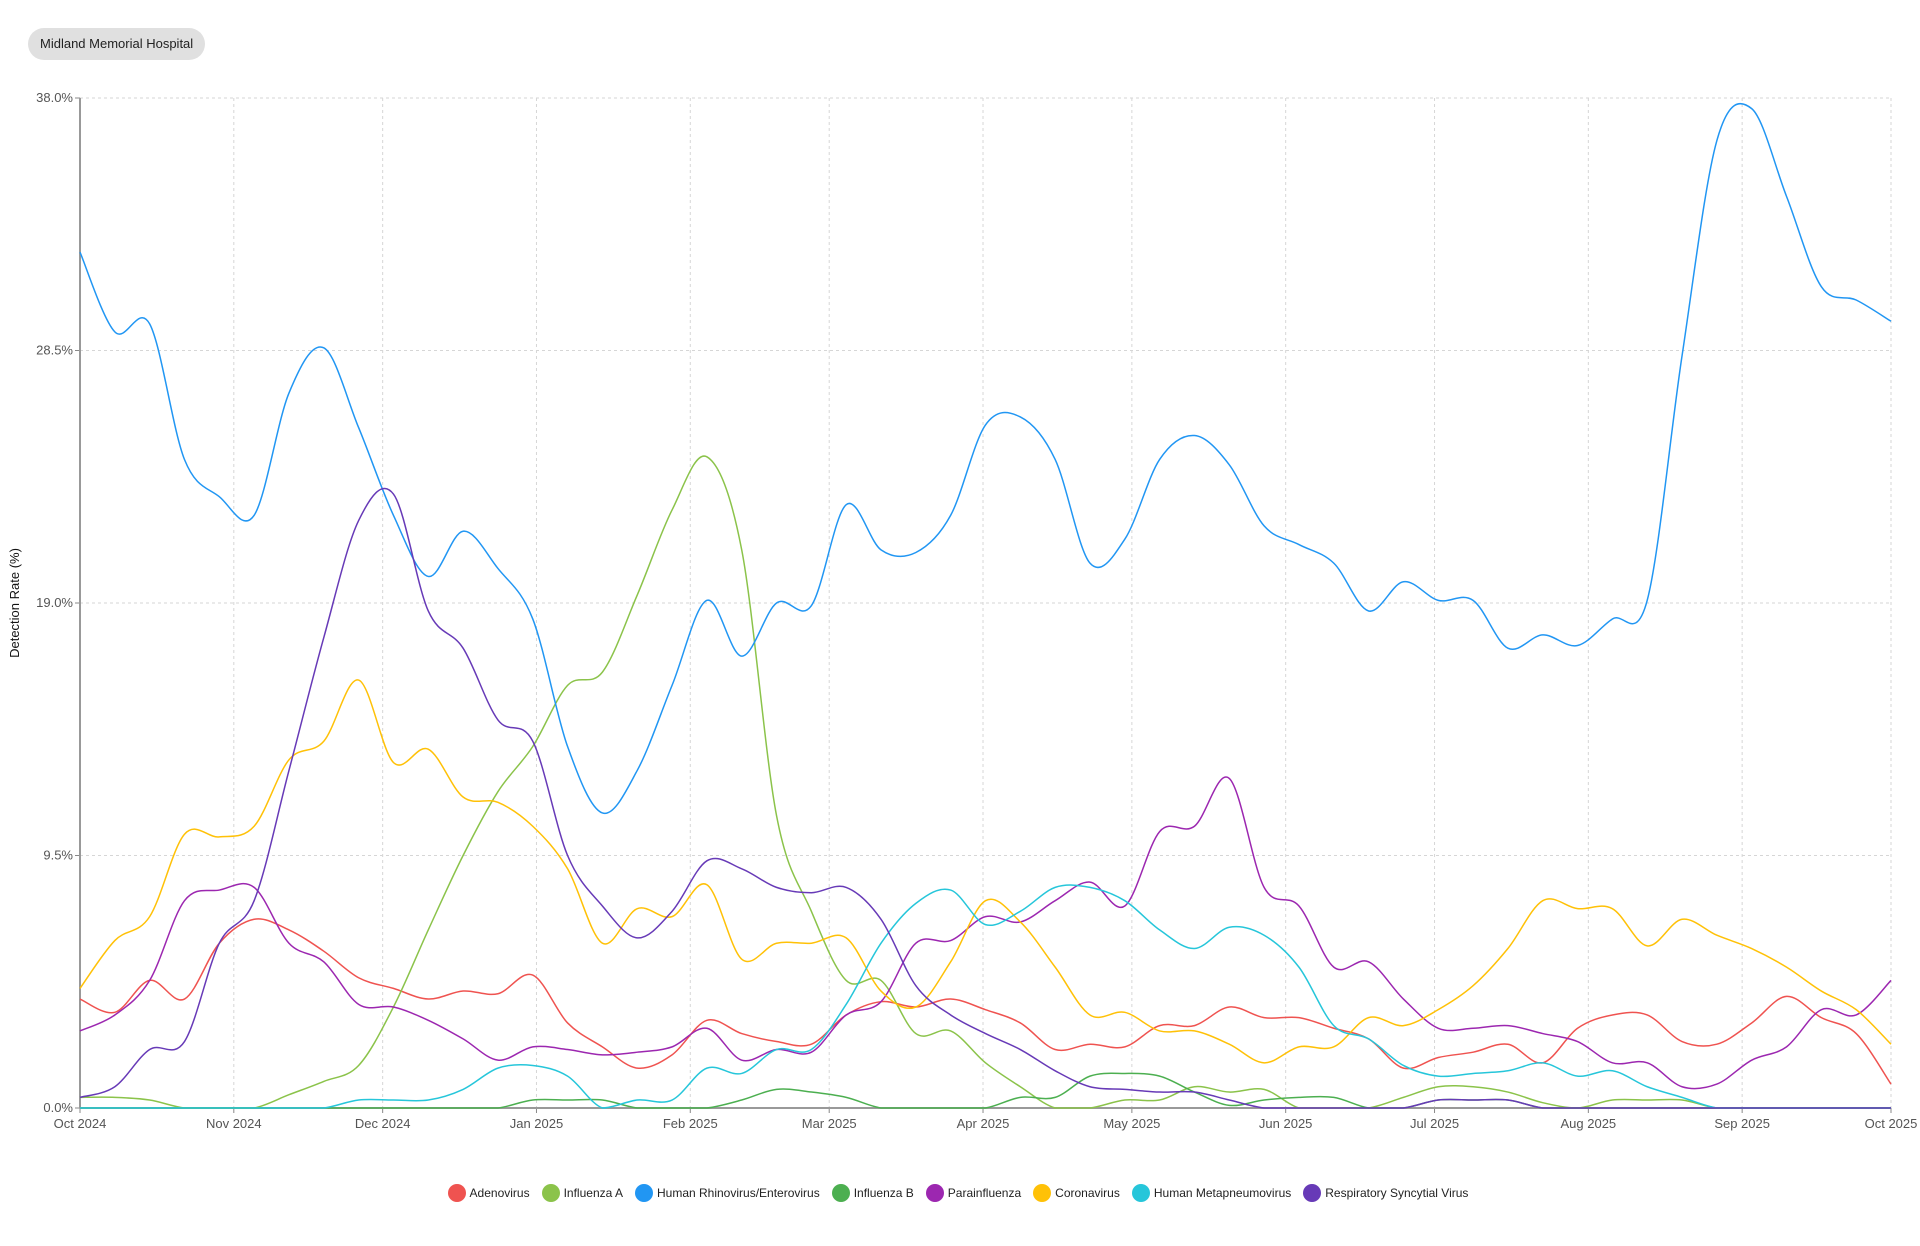 This screenshot has width=1920, height=1246. Describe the element at coordinates (829, 1123) in the screenshot. I see `x-tick-label: Mar 2025` at that location.